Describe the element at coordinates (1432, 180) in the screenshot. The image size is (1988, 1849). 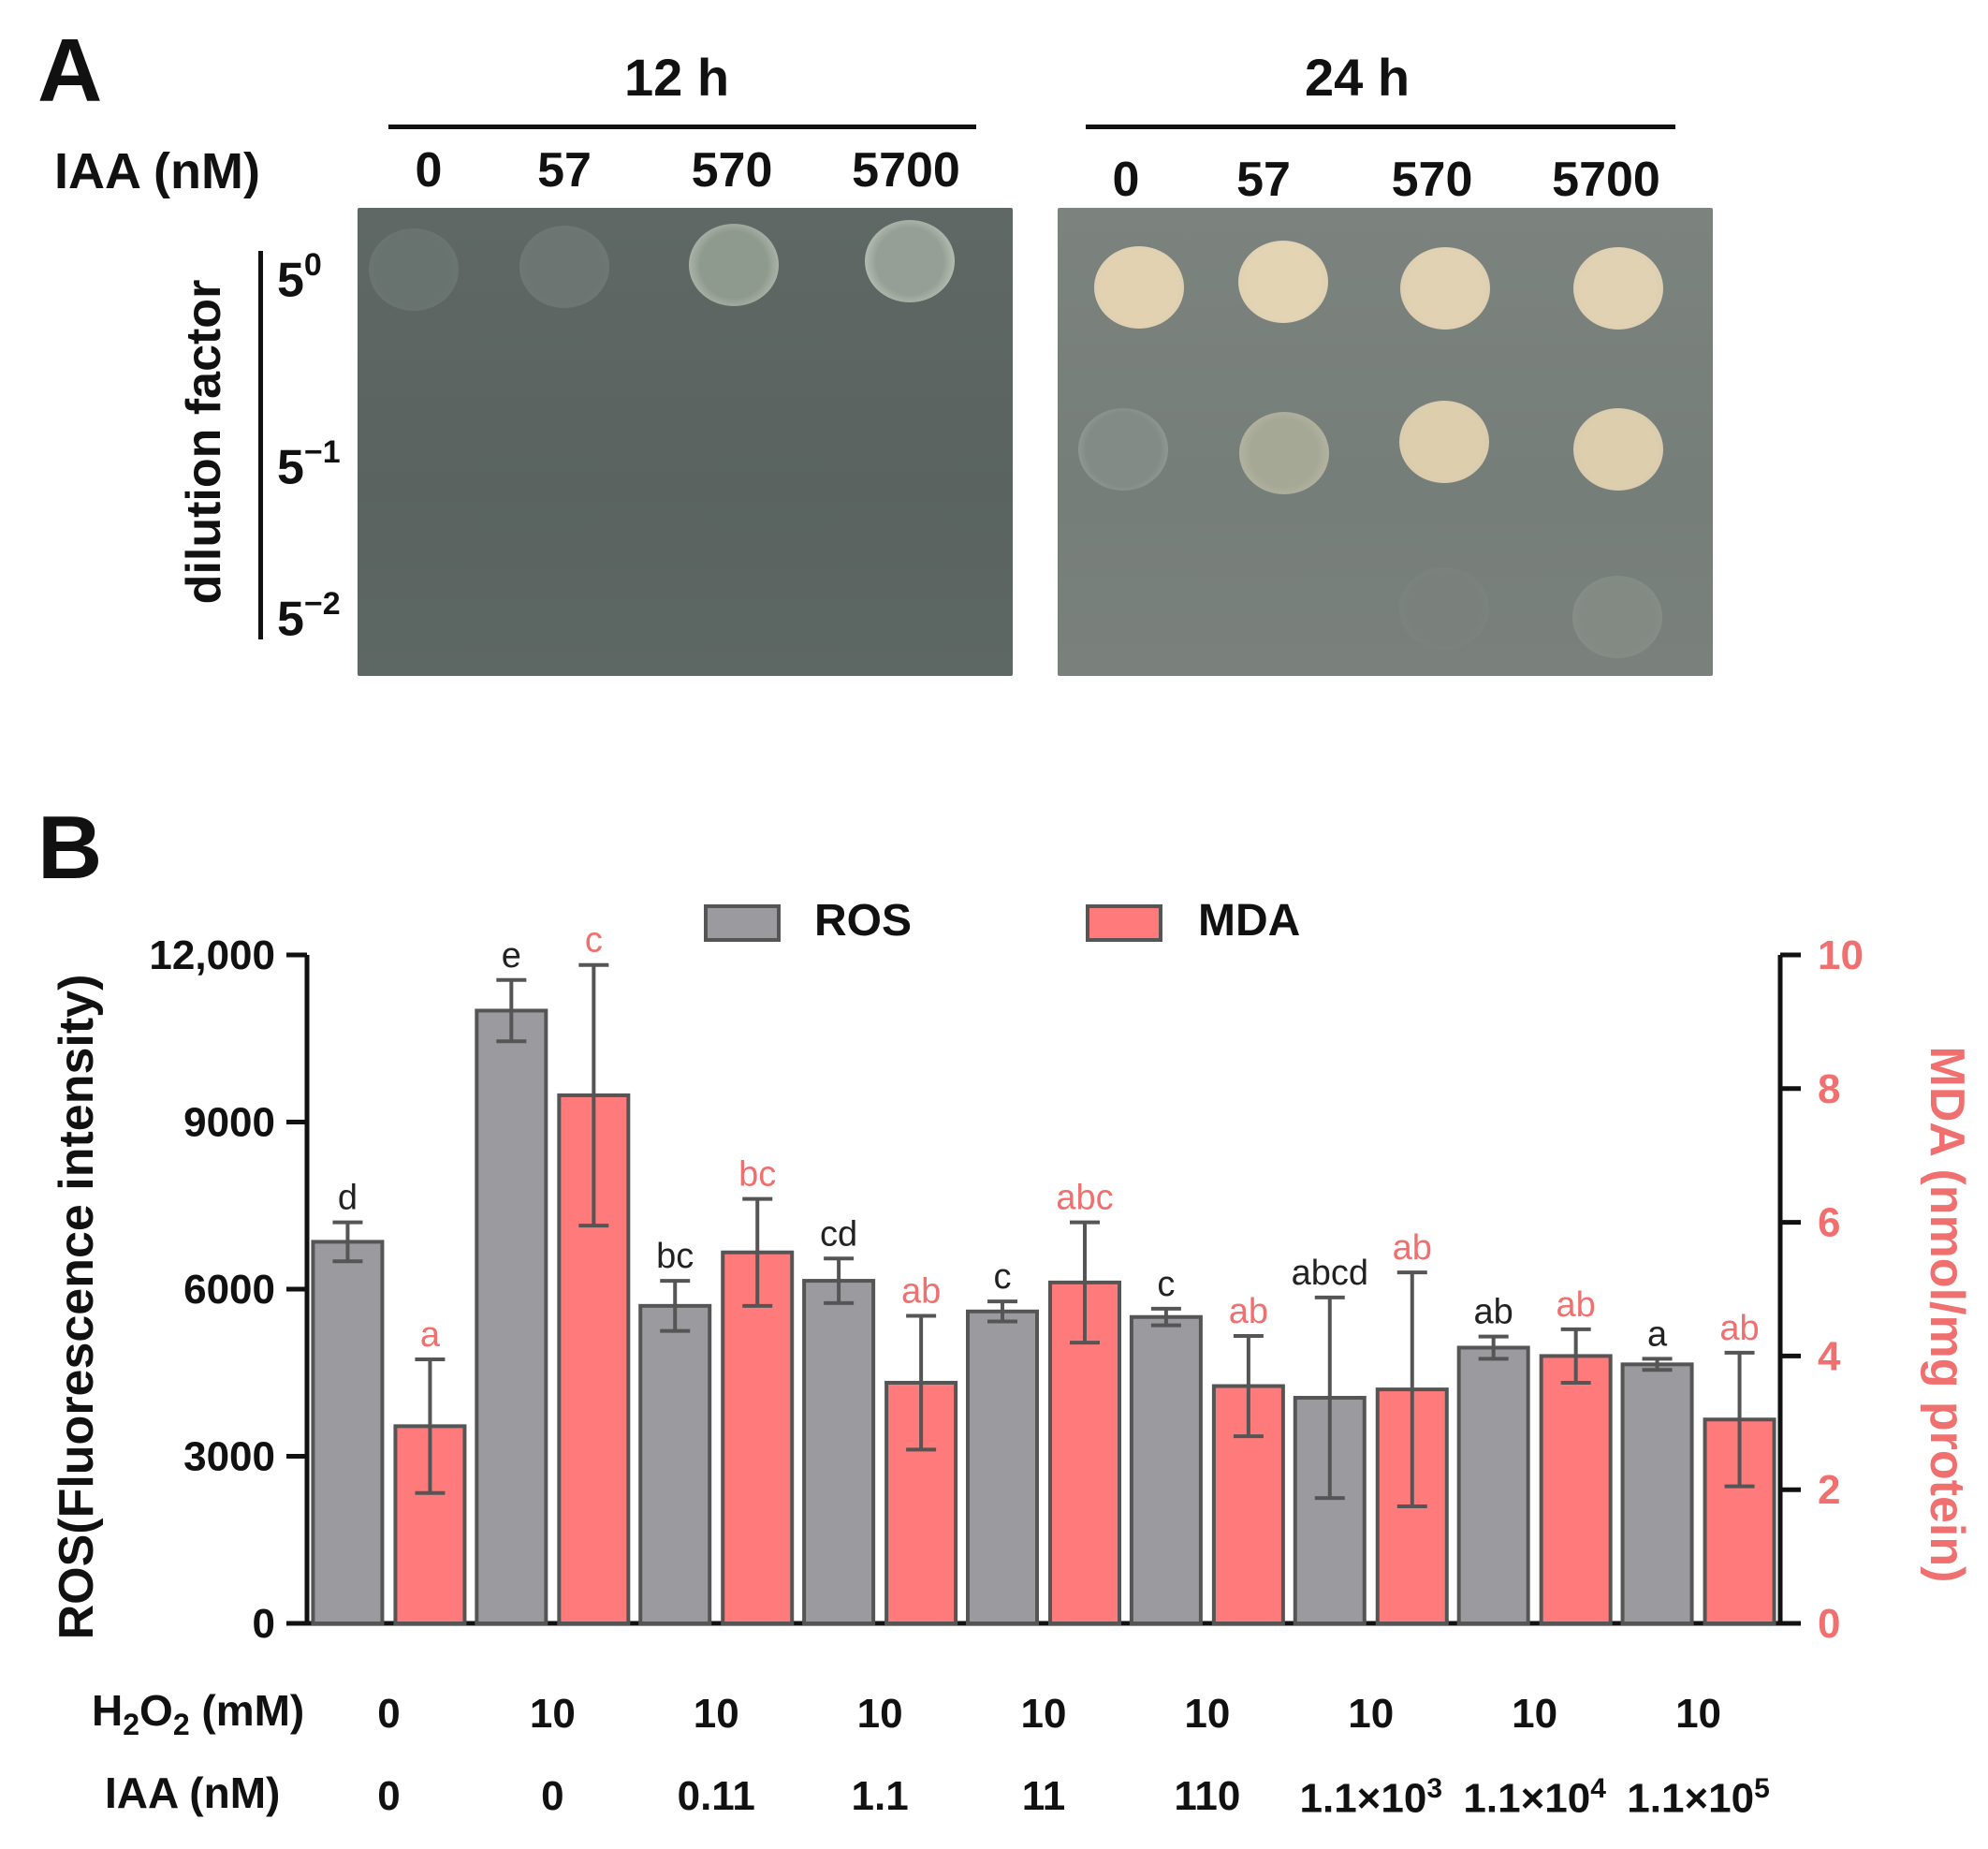
I see `conc-24h-570: 570` at that location.